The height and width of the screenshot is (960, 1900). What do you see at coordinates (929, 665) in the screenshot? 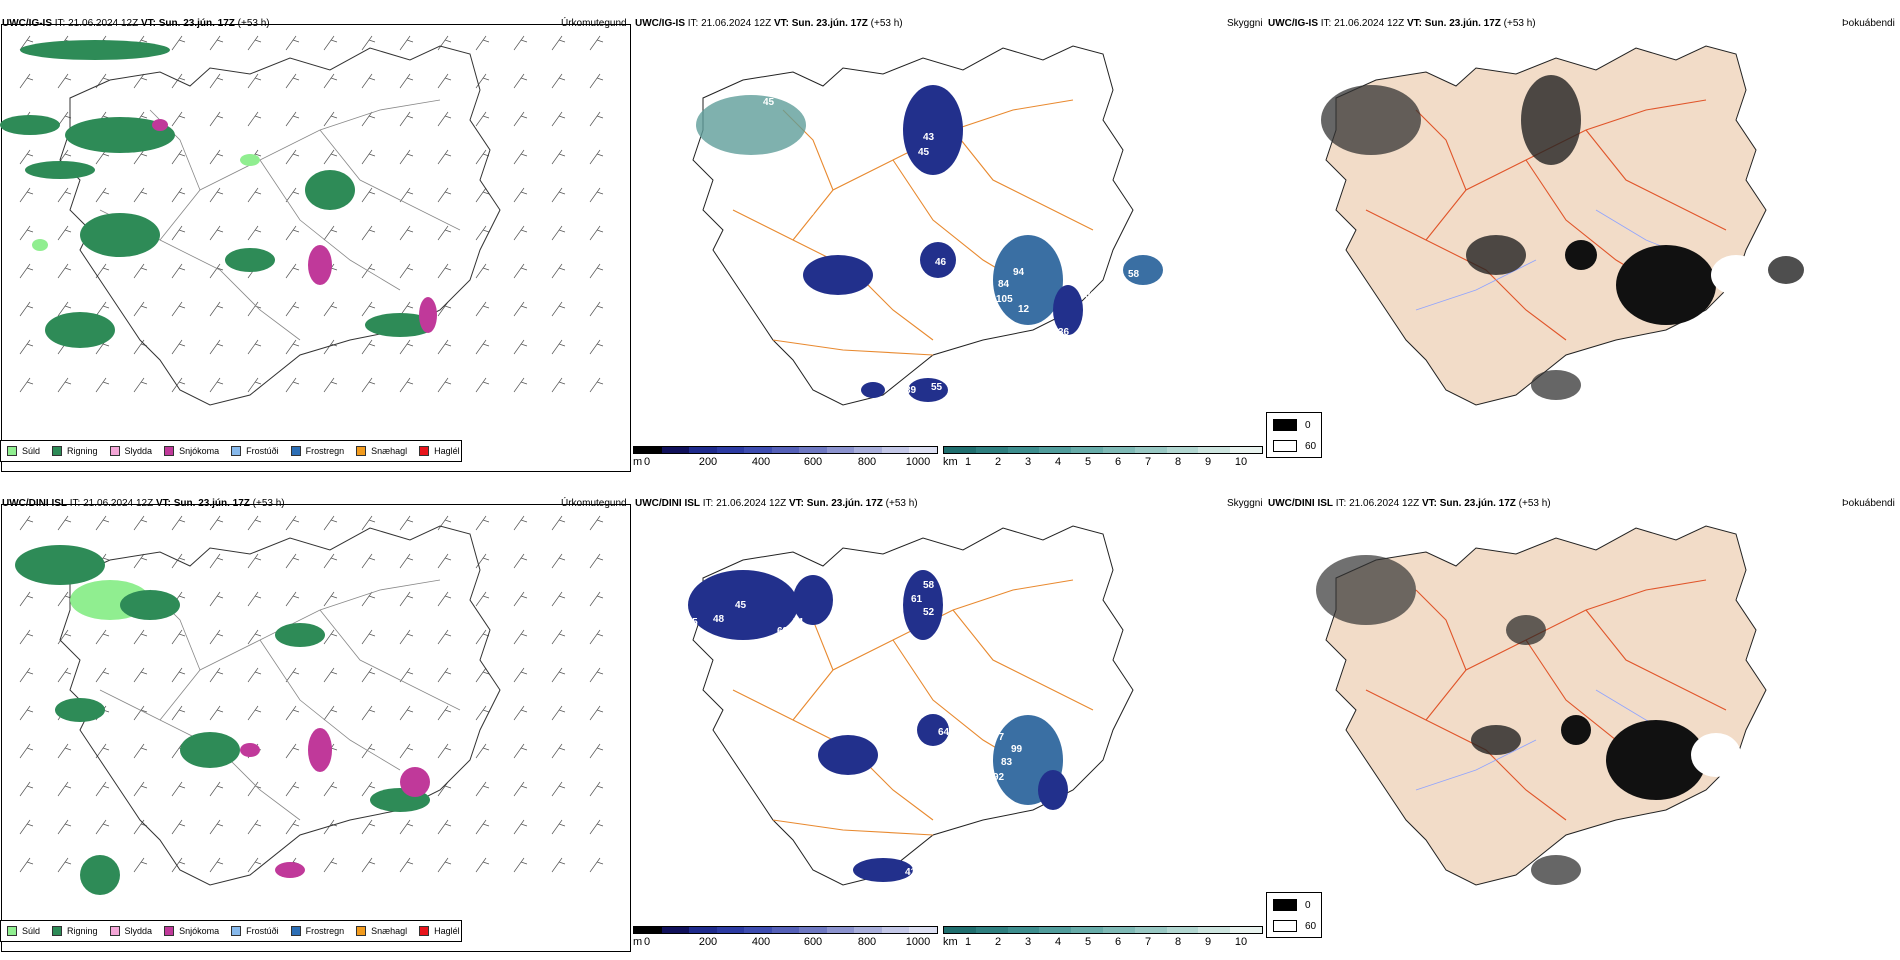
I see `cloud-value-label: 160` at bounding box center [929, 665].